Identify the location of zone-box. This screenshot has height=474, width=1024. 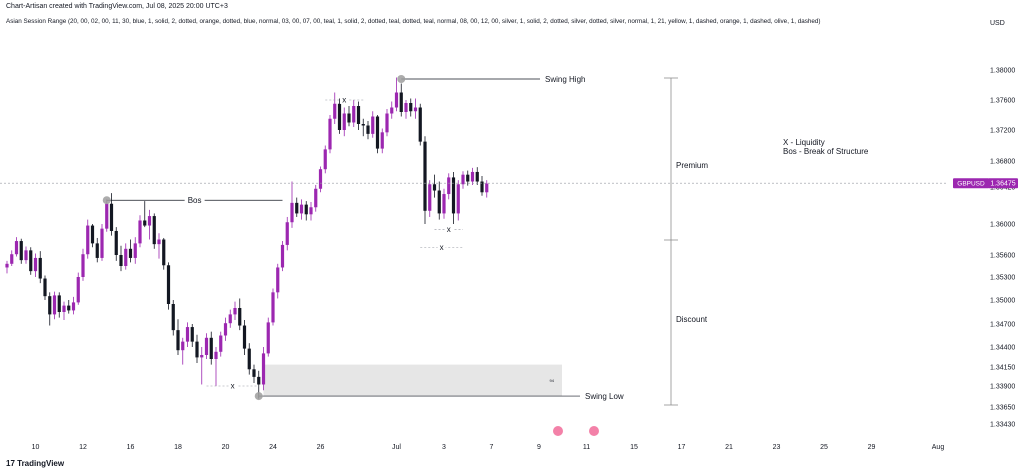
(412, 380).